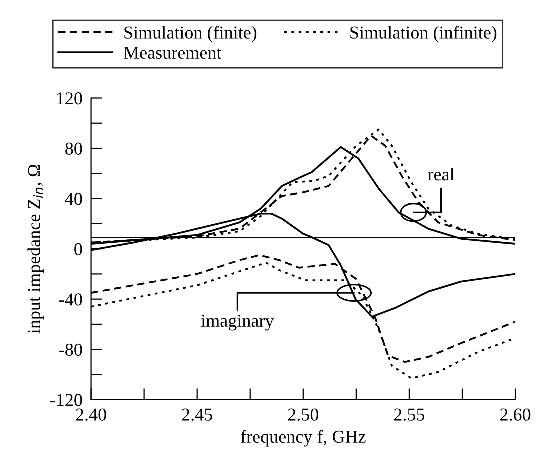 The height and width of the screenshot is (457, 537). What do you see at coordinates (303, 438) in the screenshot?
I see `x-axis-title: frequency f, GHz` at bounding box center [303, 438].